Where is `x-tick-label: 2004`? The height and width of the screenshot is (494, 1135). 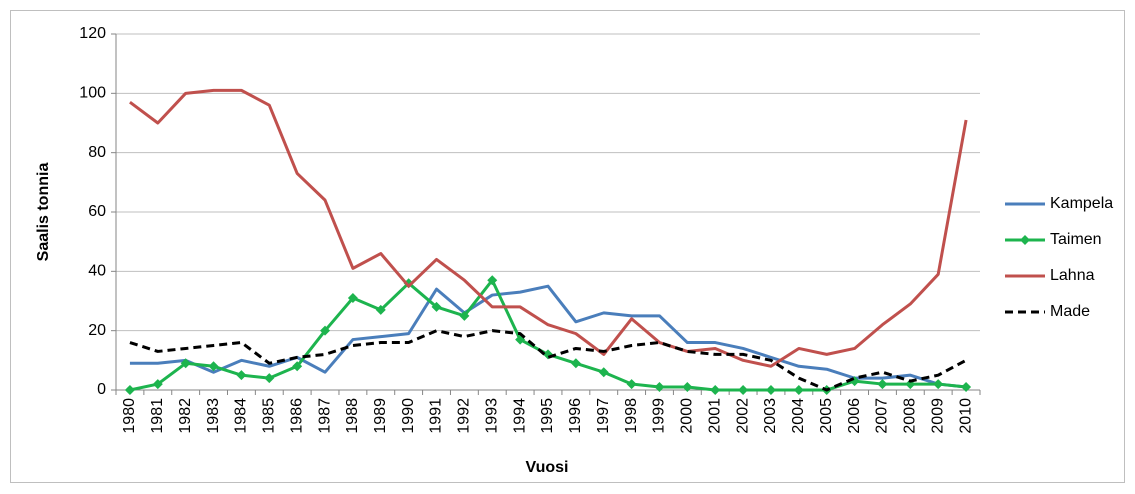
x-tick-label: 2004 is located at coordinates (798, 416).